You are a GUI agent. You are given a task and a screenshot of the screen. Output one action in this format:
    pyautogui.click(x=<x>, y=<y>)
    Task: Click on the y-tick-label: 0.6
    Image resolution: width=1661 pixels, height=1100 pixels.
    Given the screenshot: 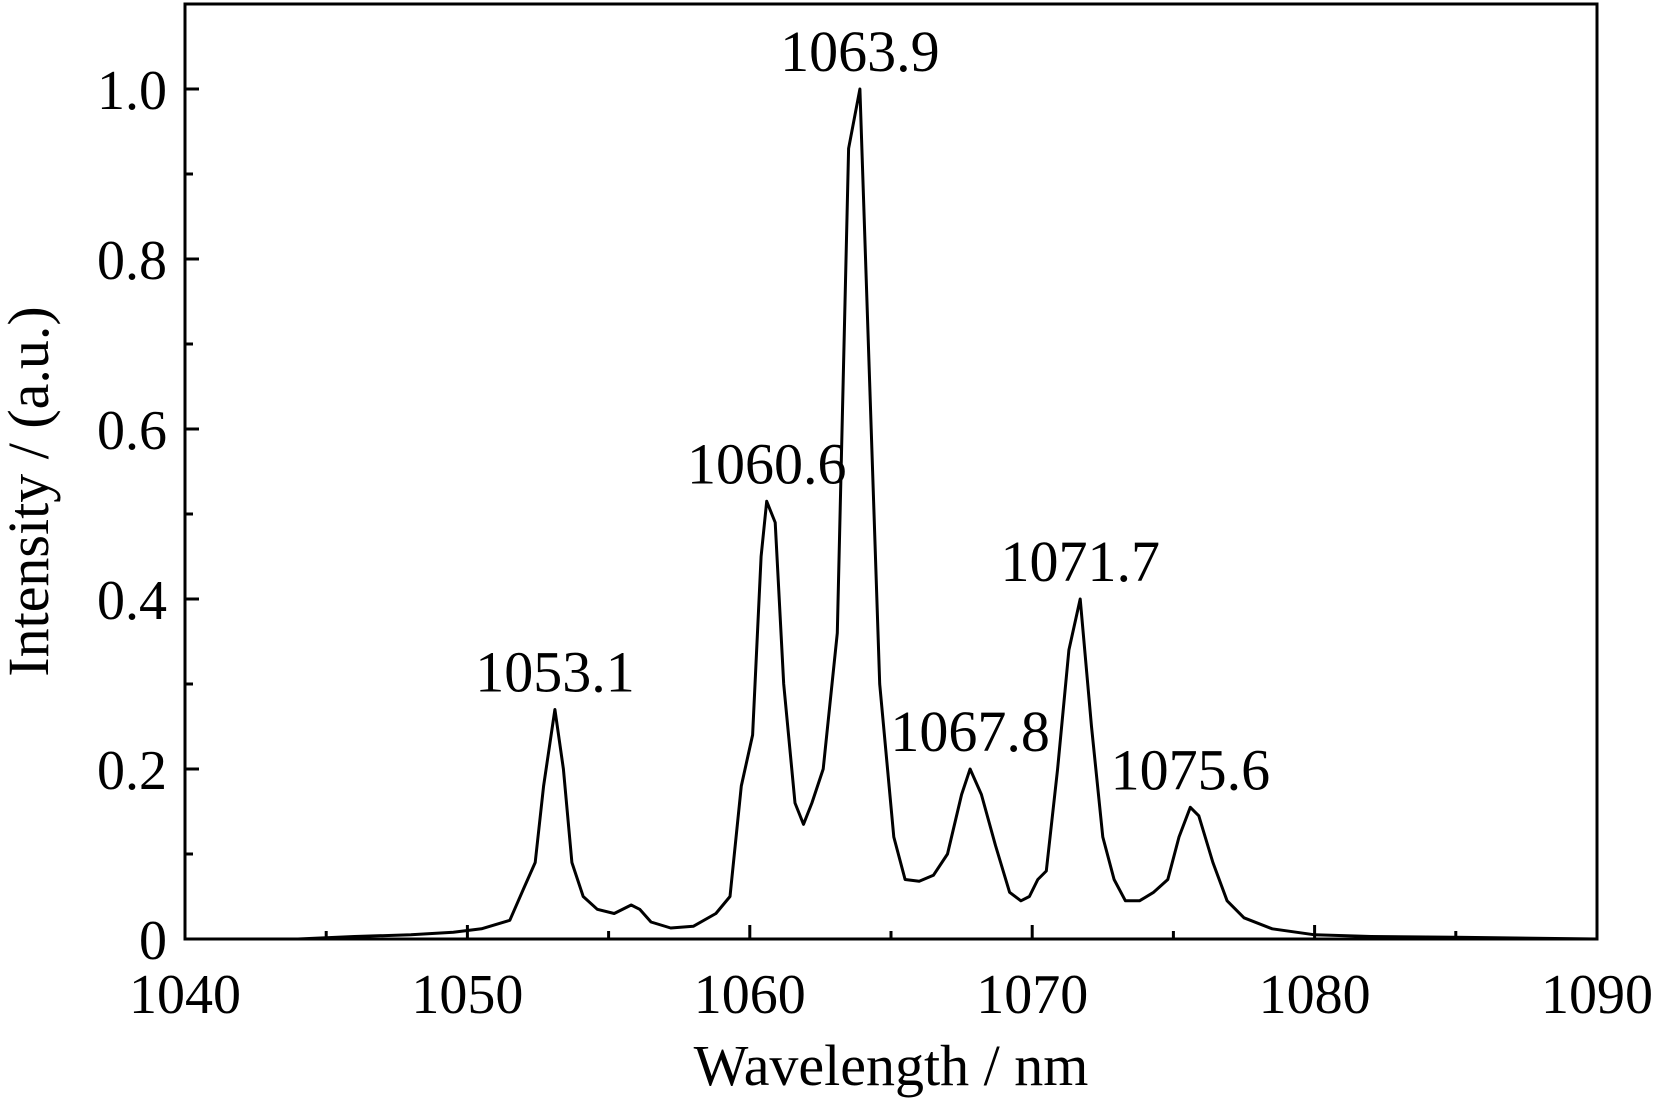 What is the action you would take?
    pyautogui.click(x=132, y=431)
    